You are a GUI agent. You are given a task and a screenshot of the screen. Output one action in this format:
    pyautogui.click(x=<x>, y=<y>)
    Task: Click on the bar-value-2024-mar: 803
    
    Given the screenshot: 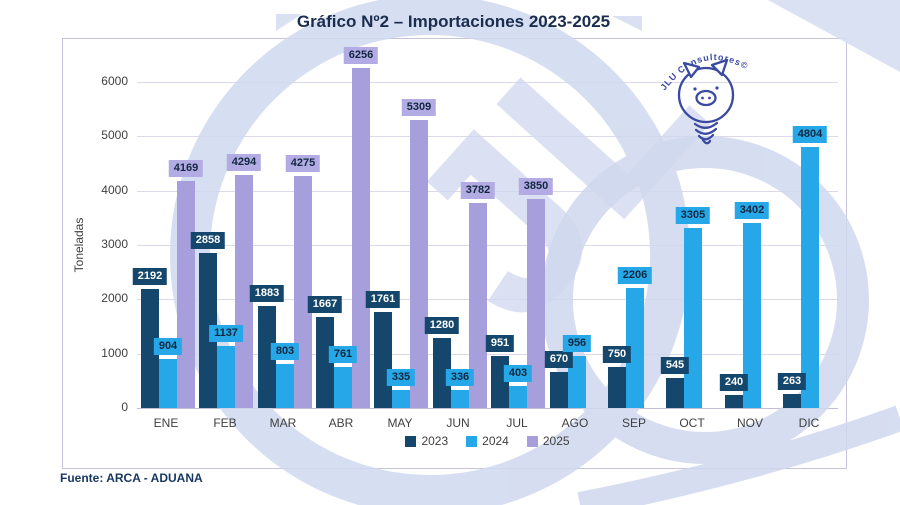 What is the action you would take?
    pyautogui.click(x=285, y=351)
    